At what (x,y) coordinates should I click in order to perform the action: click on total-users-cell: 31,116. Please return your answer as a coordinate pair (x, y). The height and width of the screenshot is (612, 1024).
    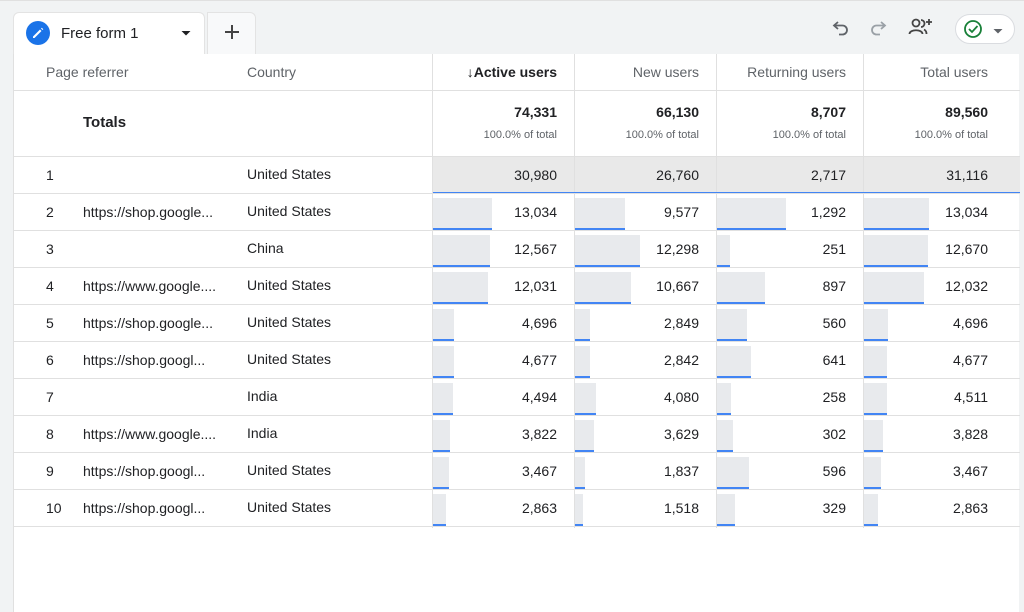
    Looking at the image, I should click on (967, 175).